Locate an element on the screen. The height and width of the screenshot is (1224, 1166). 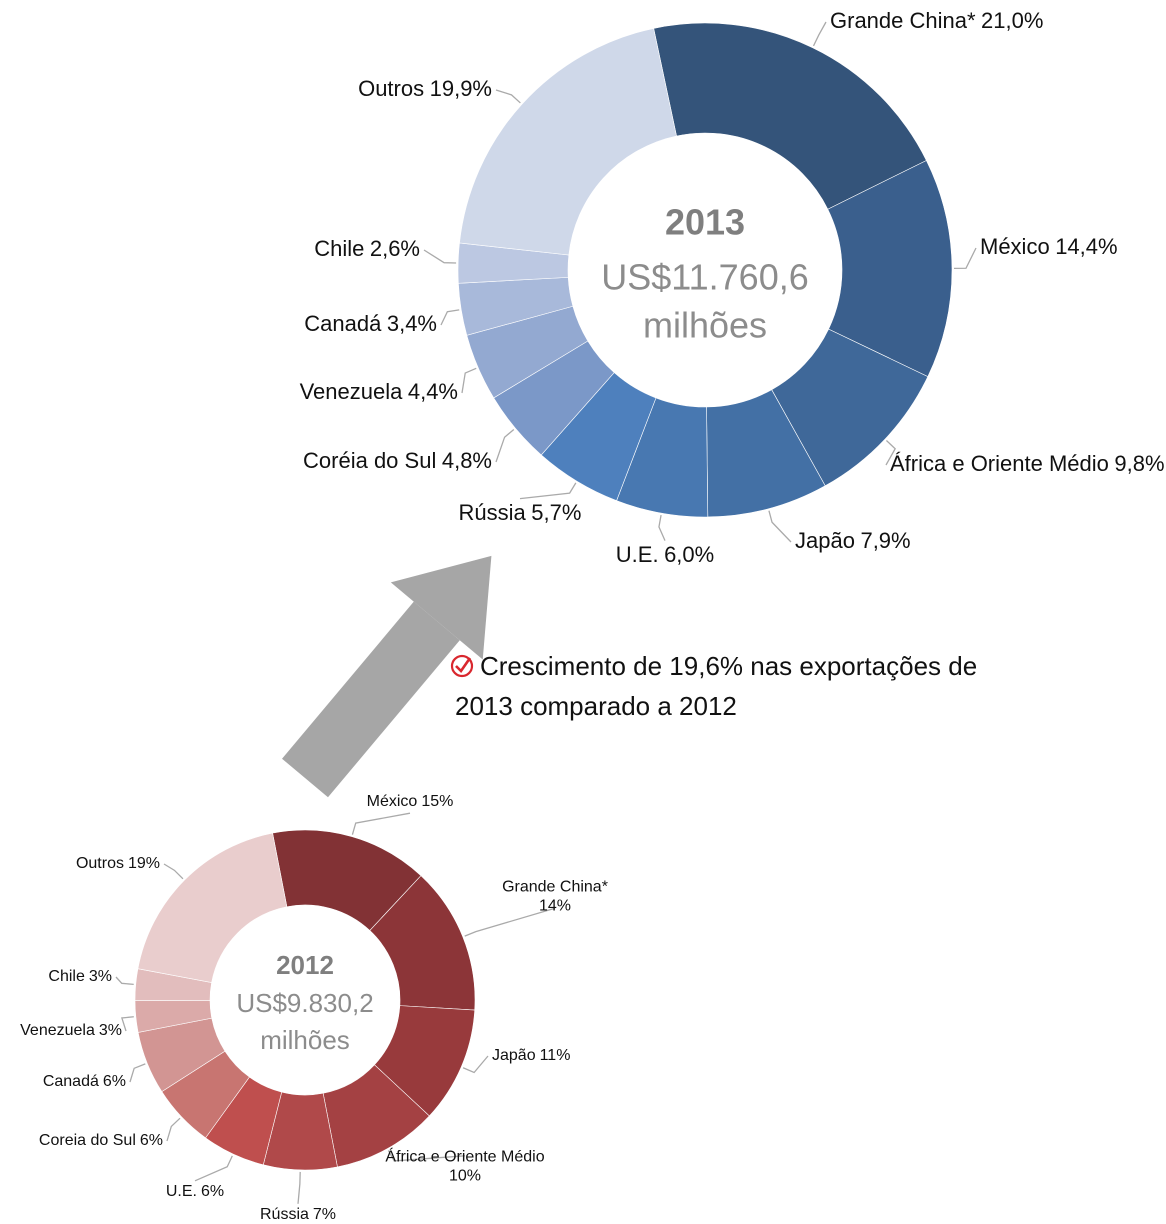
category-name: Rússia is located at coordinates (493, 512).